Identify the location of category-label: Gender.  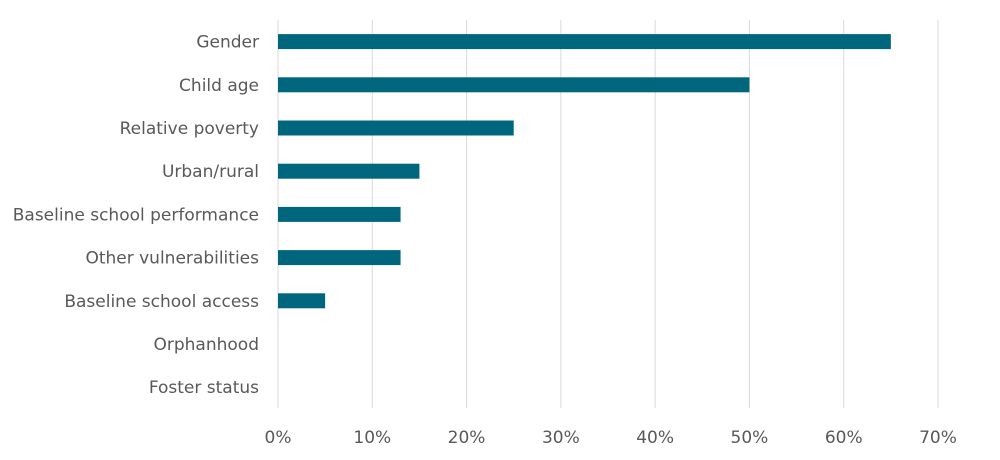
(227, 43).